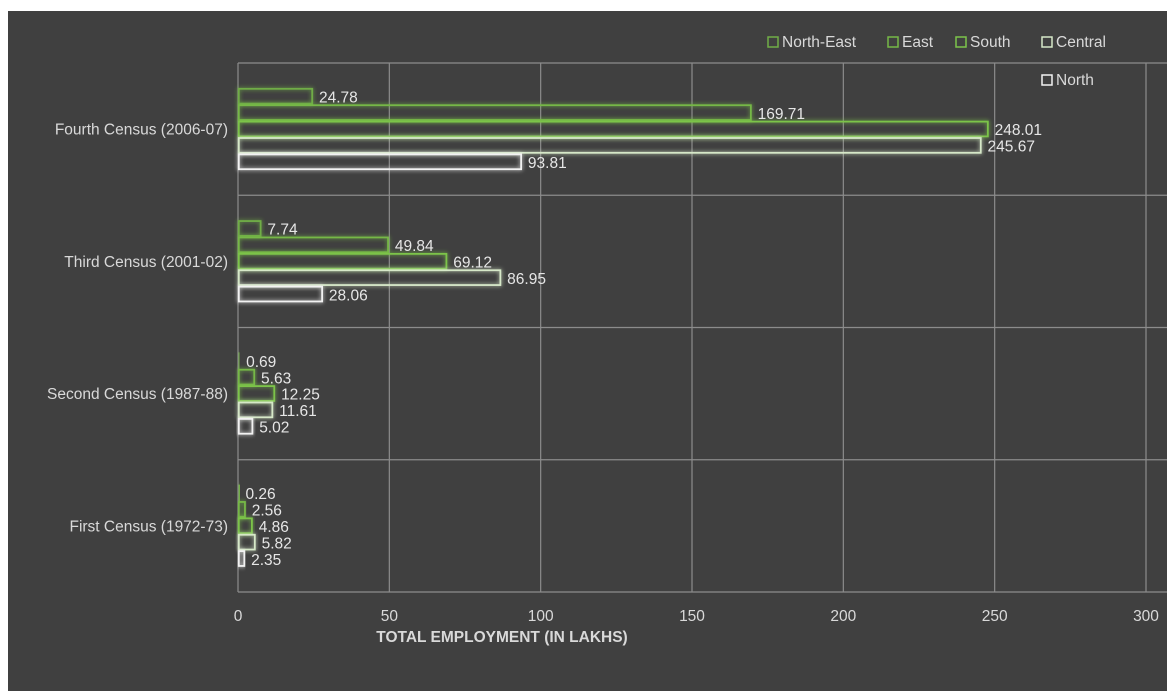  I want to click on data-label: 49.84, so click(414, 246).